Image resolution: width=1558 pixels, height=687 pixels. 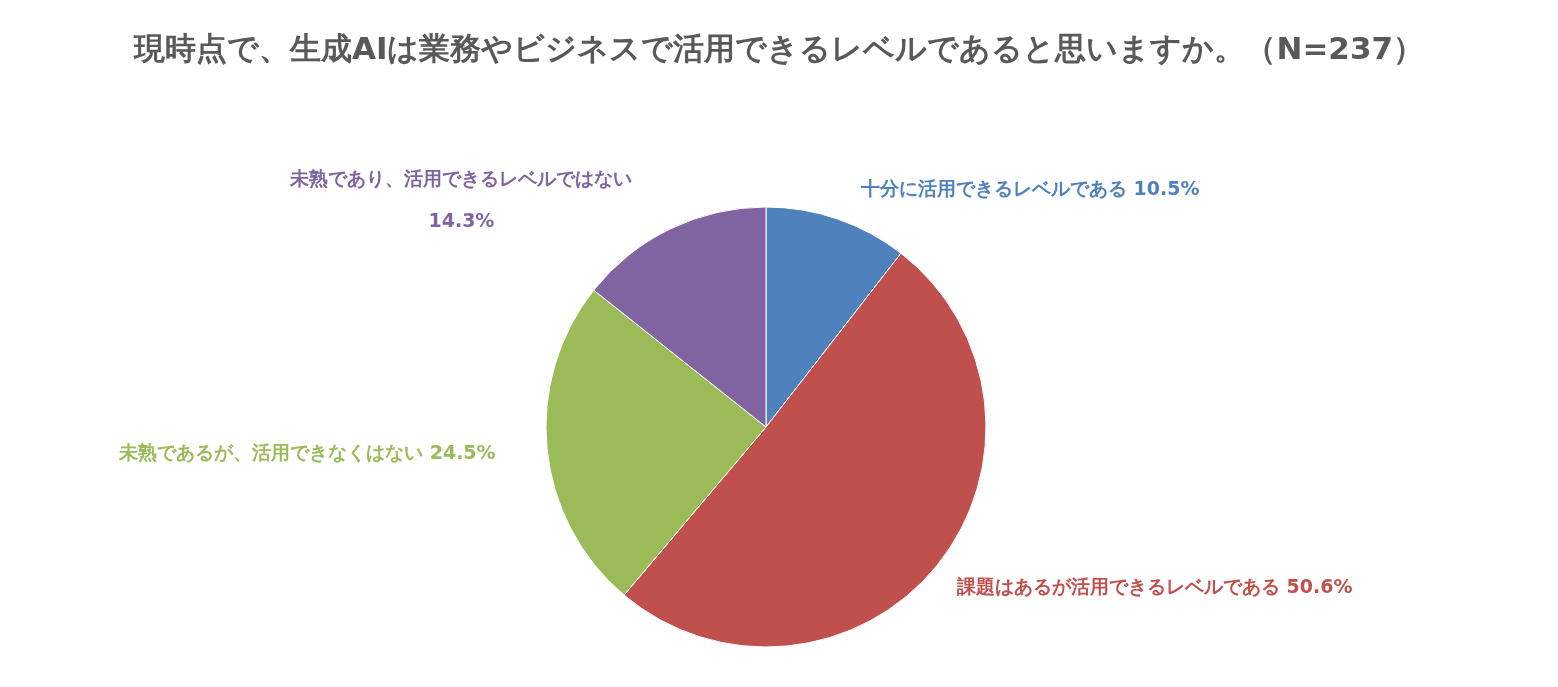 What do you see at coordinates (1319, 586) in the screenshot?
I see `data-label: 50.6%` at bounding box center [1319, 586].